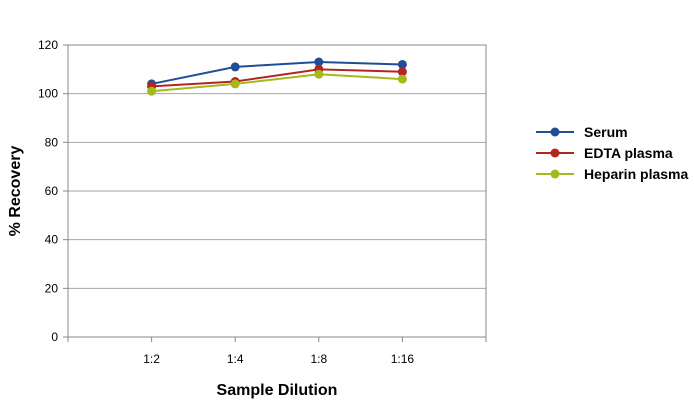 Image resolution: width=694 pixels, height=405 pixels. I want to click on y-tick-label: 20, so click(52, 288).